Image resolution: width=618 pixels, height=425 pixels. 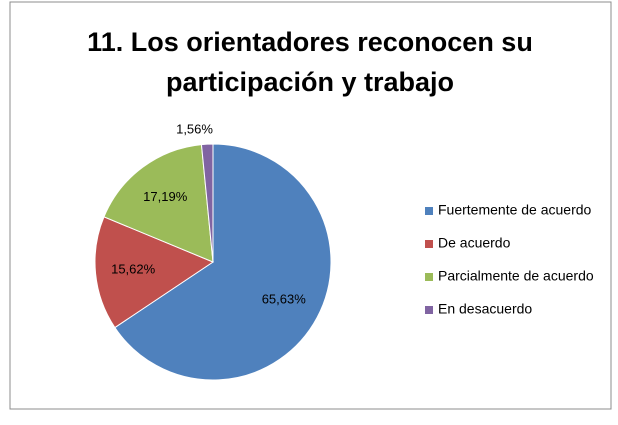 What do you see at coordinates (133, 268) in the screenshot?
I see `data-label: 15,62%` at bounding box center [133, 268].